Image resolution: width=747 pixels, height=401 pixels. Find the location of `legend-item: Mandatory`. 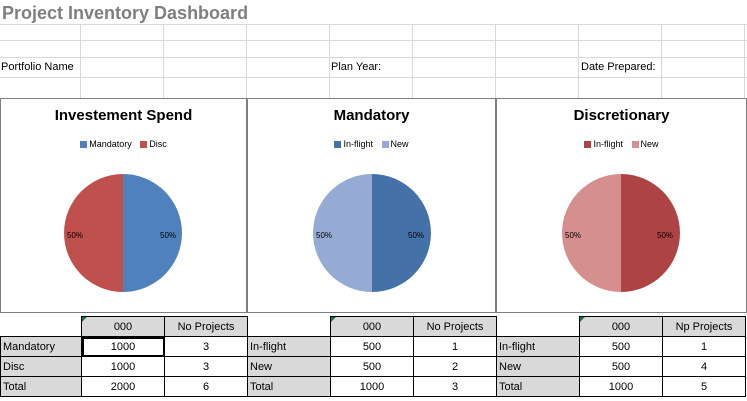

legend-item: Mandatory is located at coordinates (106, 144).